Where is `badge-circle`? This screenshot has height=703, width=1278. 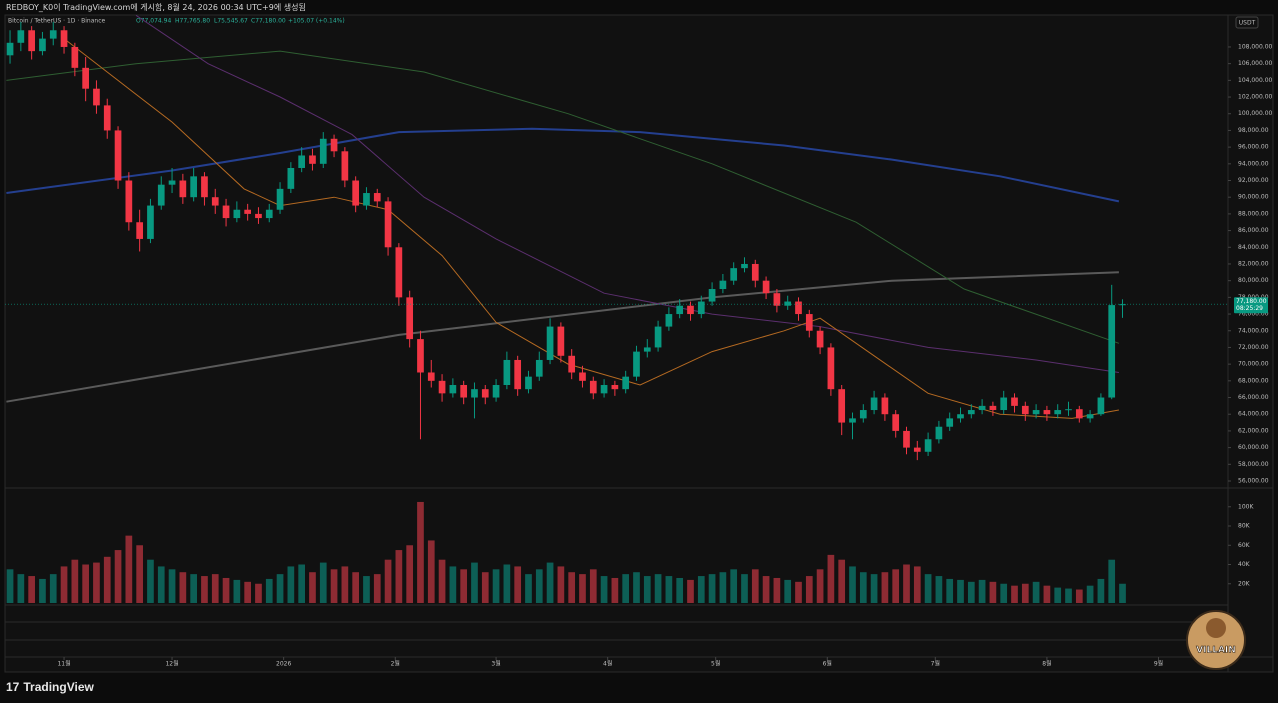 badge-circle is located at coordinates (1216, 640).